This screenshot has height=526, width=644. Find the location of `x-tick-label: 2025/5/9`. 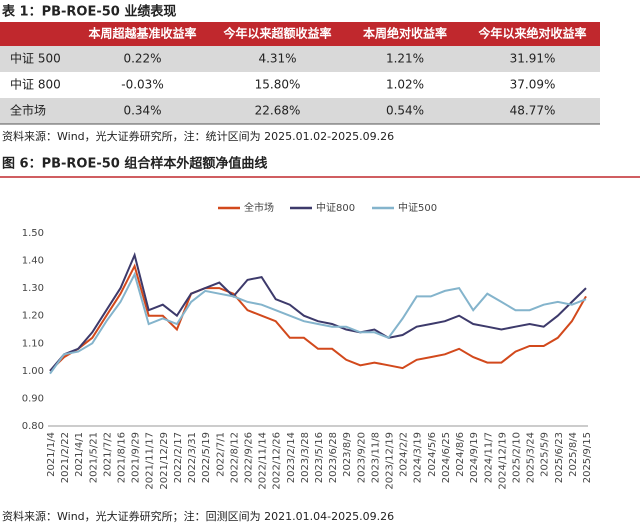

x-tick-label: 2025/5/9 is located at coordinates (545, 454).